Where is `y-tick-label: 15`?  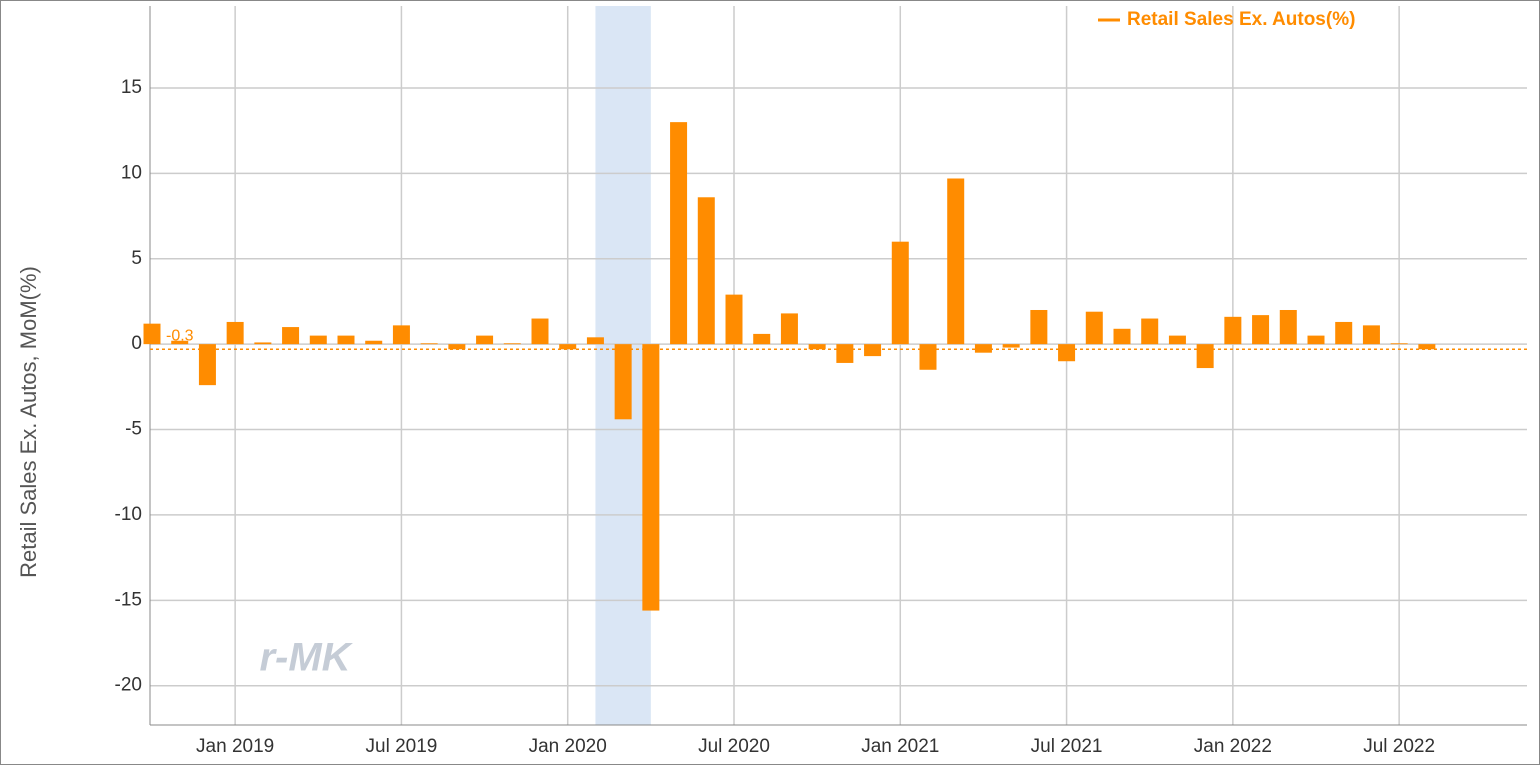
y-tick-label: 15 is located at coordinates (131, 87).